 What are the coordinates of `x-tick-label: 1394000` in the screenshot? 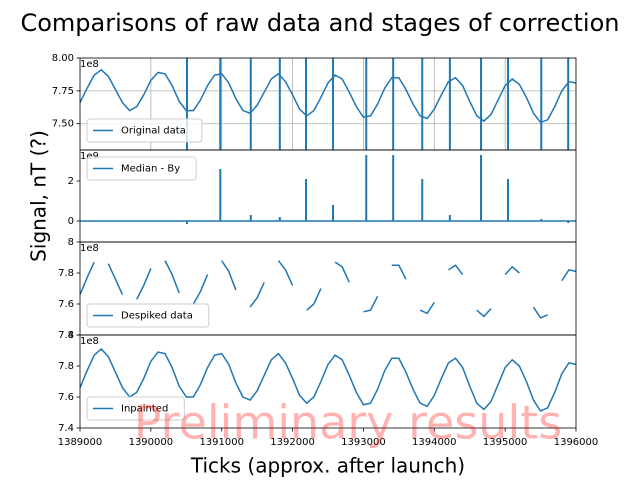 It's located at (434, 442).